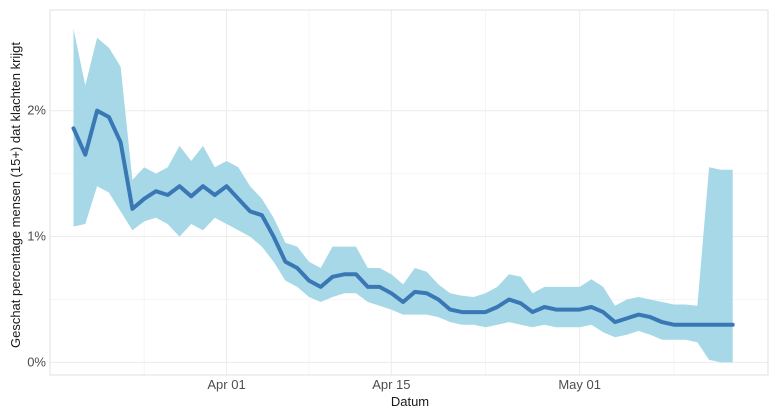 Image resolution: width=776 pixels, height=412 pixels. What do you see at coordinates (410, 401) in the screenshot?
I see `x-axis-title: Datum` at bounding box center [410, 401].